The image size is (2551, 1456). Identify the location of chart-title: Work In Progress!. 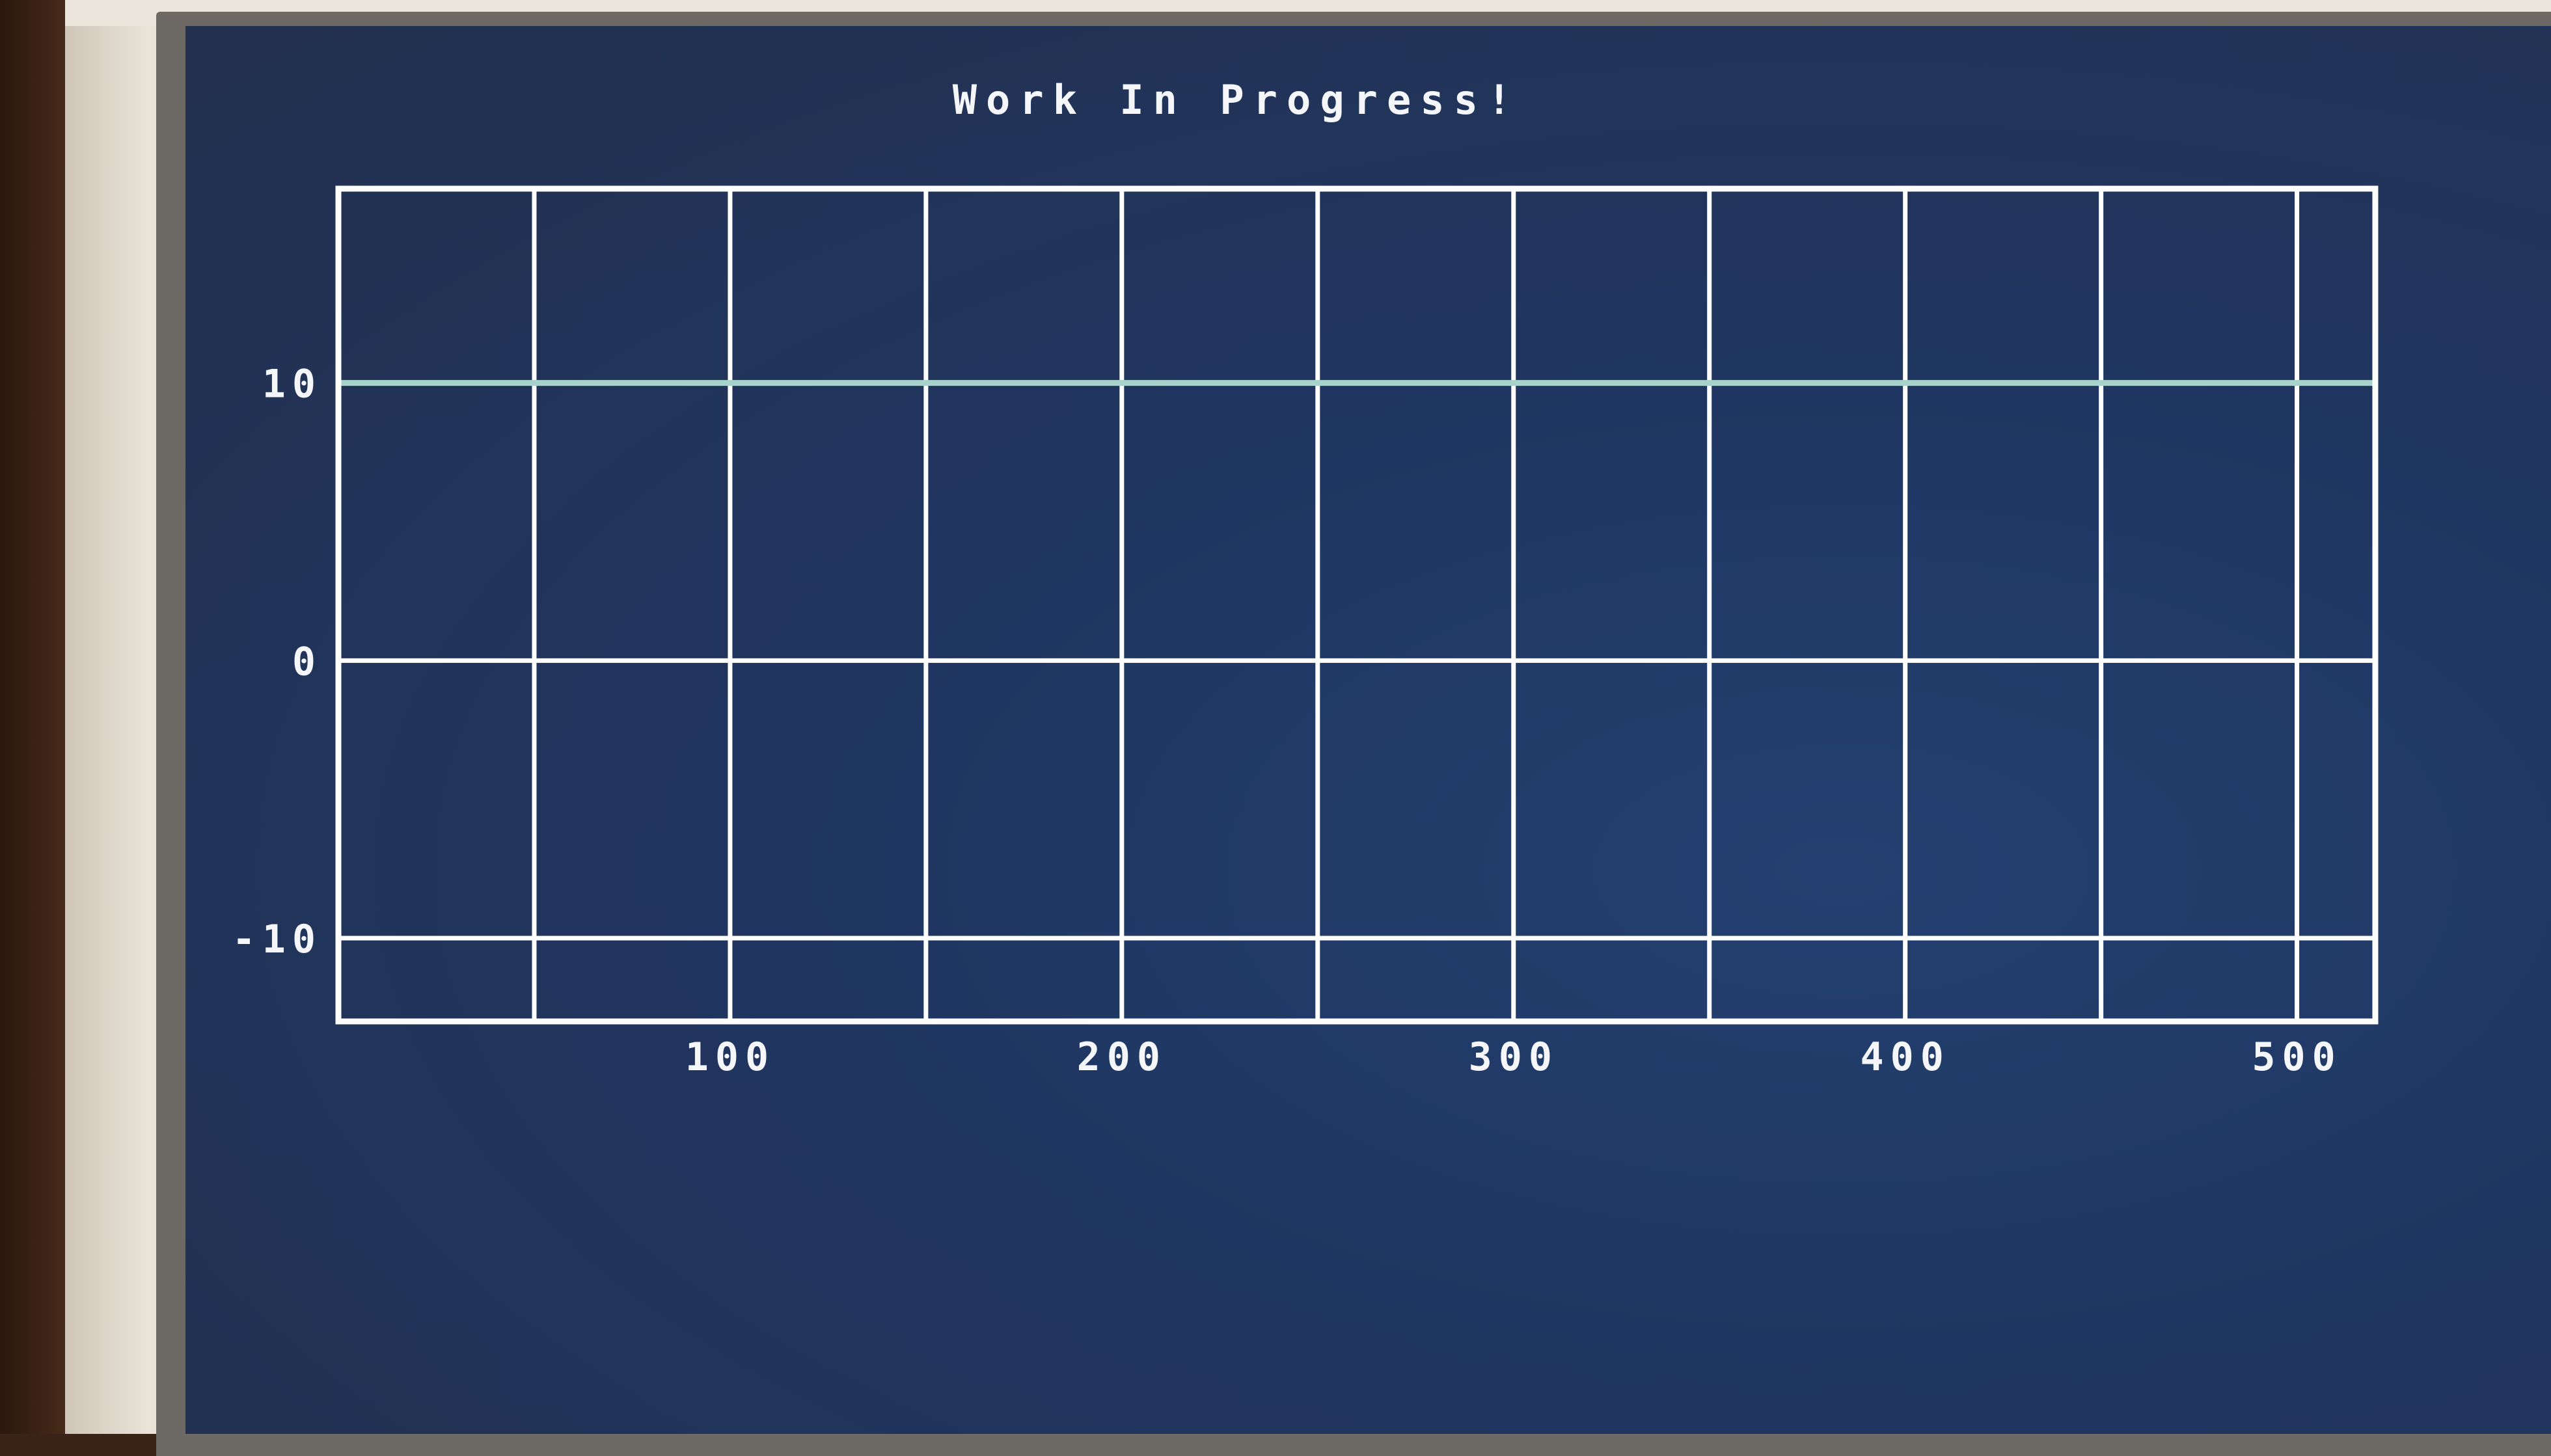
(1237, 100).